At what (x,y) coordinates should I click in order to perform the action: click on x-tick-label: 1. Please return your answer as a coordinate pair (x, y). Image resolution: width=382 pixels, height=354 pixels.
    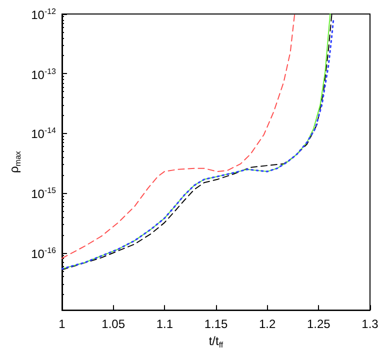
    Looking at the image, I should click on (62, 324).